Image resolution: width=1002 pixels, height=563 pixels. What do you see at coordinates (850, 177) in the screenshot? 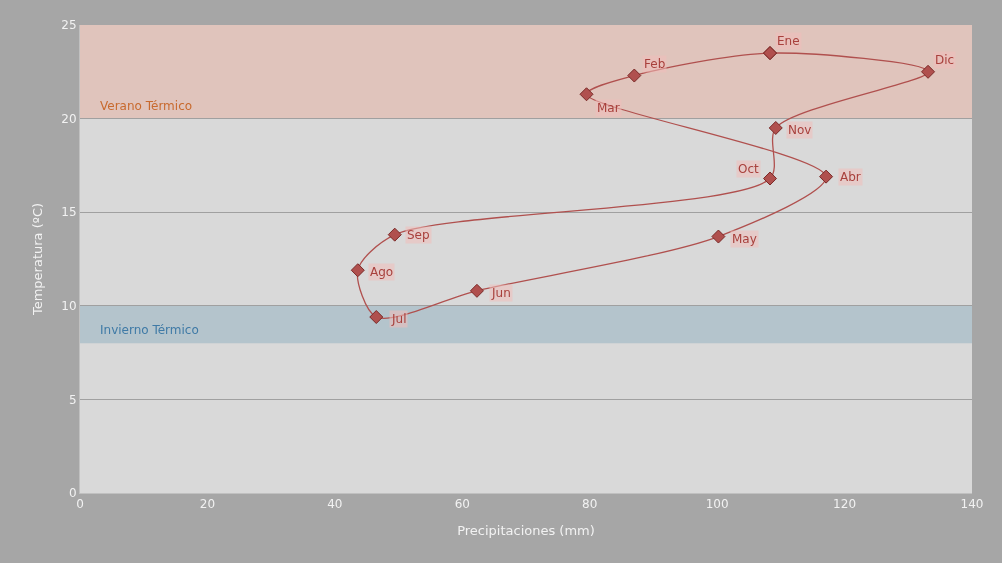
I see `annotation: Abr` at bounding box center [850, 177].